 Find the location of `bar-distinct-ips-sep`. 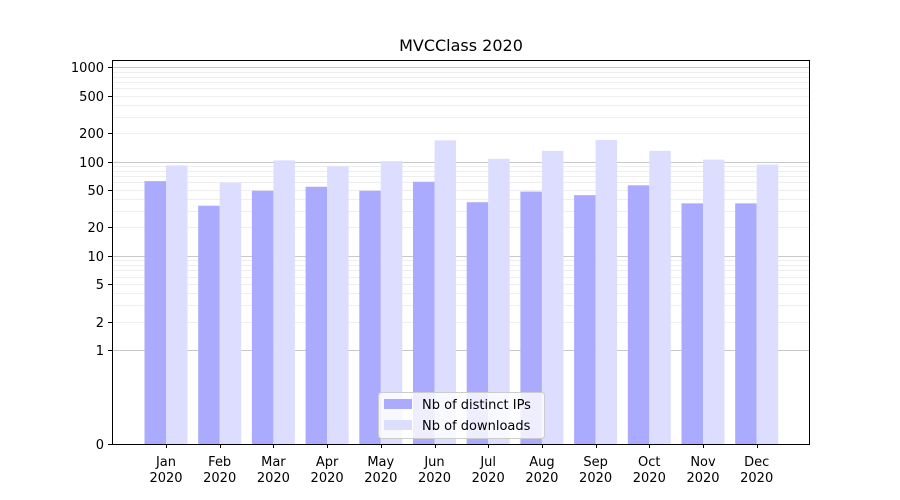

bar-distinct-ips-sep is located at coordinates (585, 319).